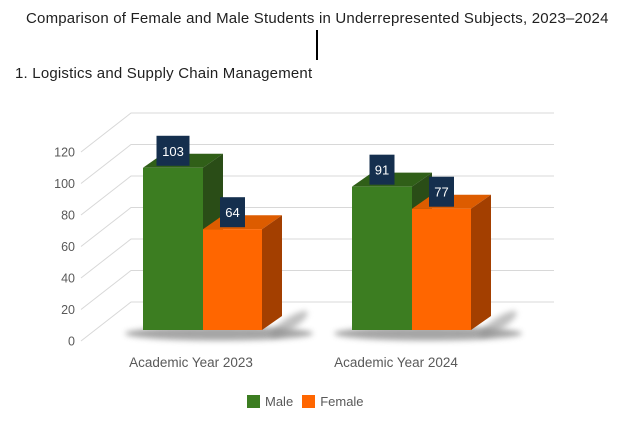 The width and height of the screenshot is (626, 425). Describe the element at coordinates (317, 45) in the screenshot. I see `text-cursor` at that location.